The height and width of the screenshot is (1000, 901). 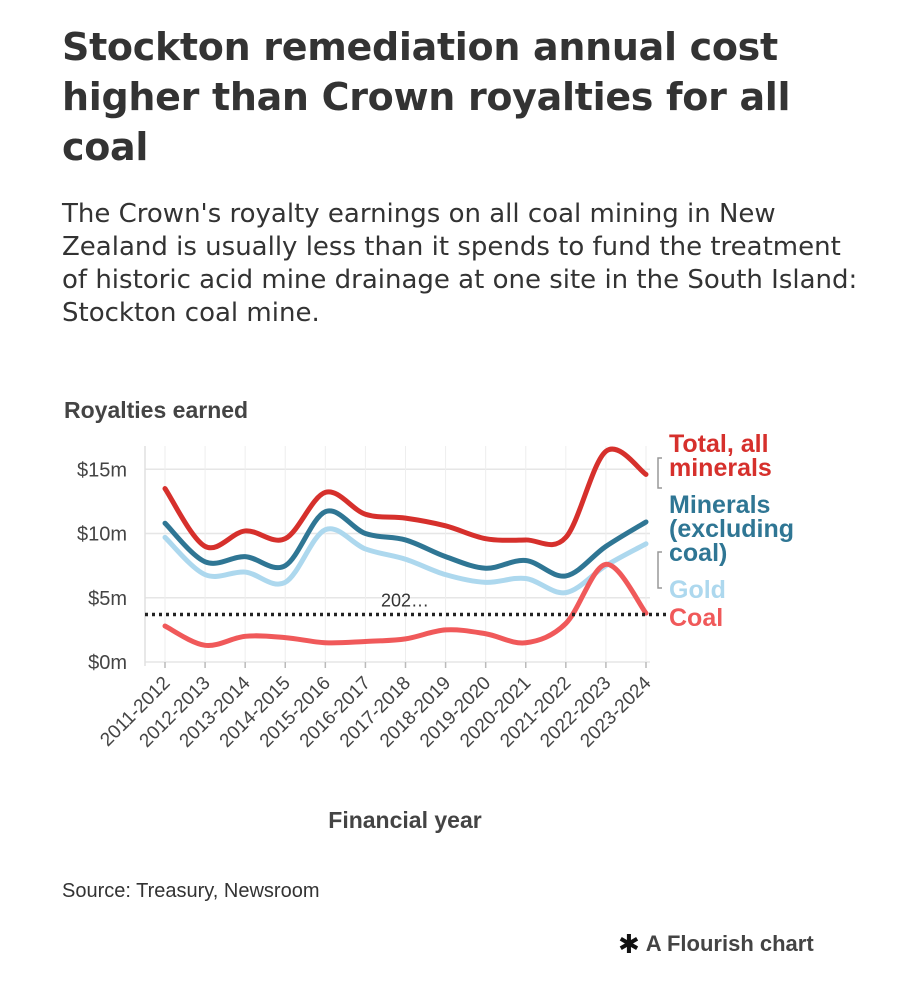 What do you see at coordinates (719, 444) in the screenshot?
I see `legend-label-line: Total, all` at bounding box center [719, 444].